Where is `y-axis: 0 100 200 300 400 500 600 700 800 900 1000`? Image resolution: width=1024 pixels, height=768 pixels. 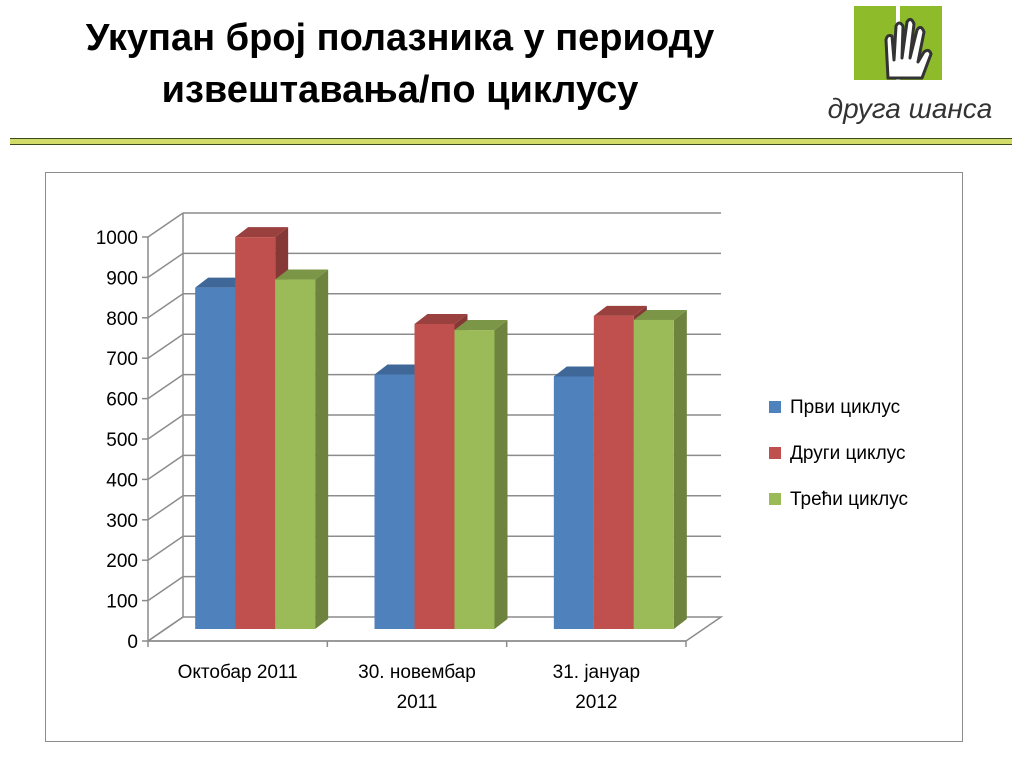 y-axis: 0 100 200 300 400 500 600 700 800 900 1000 is located at coordinates (122, 440).